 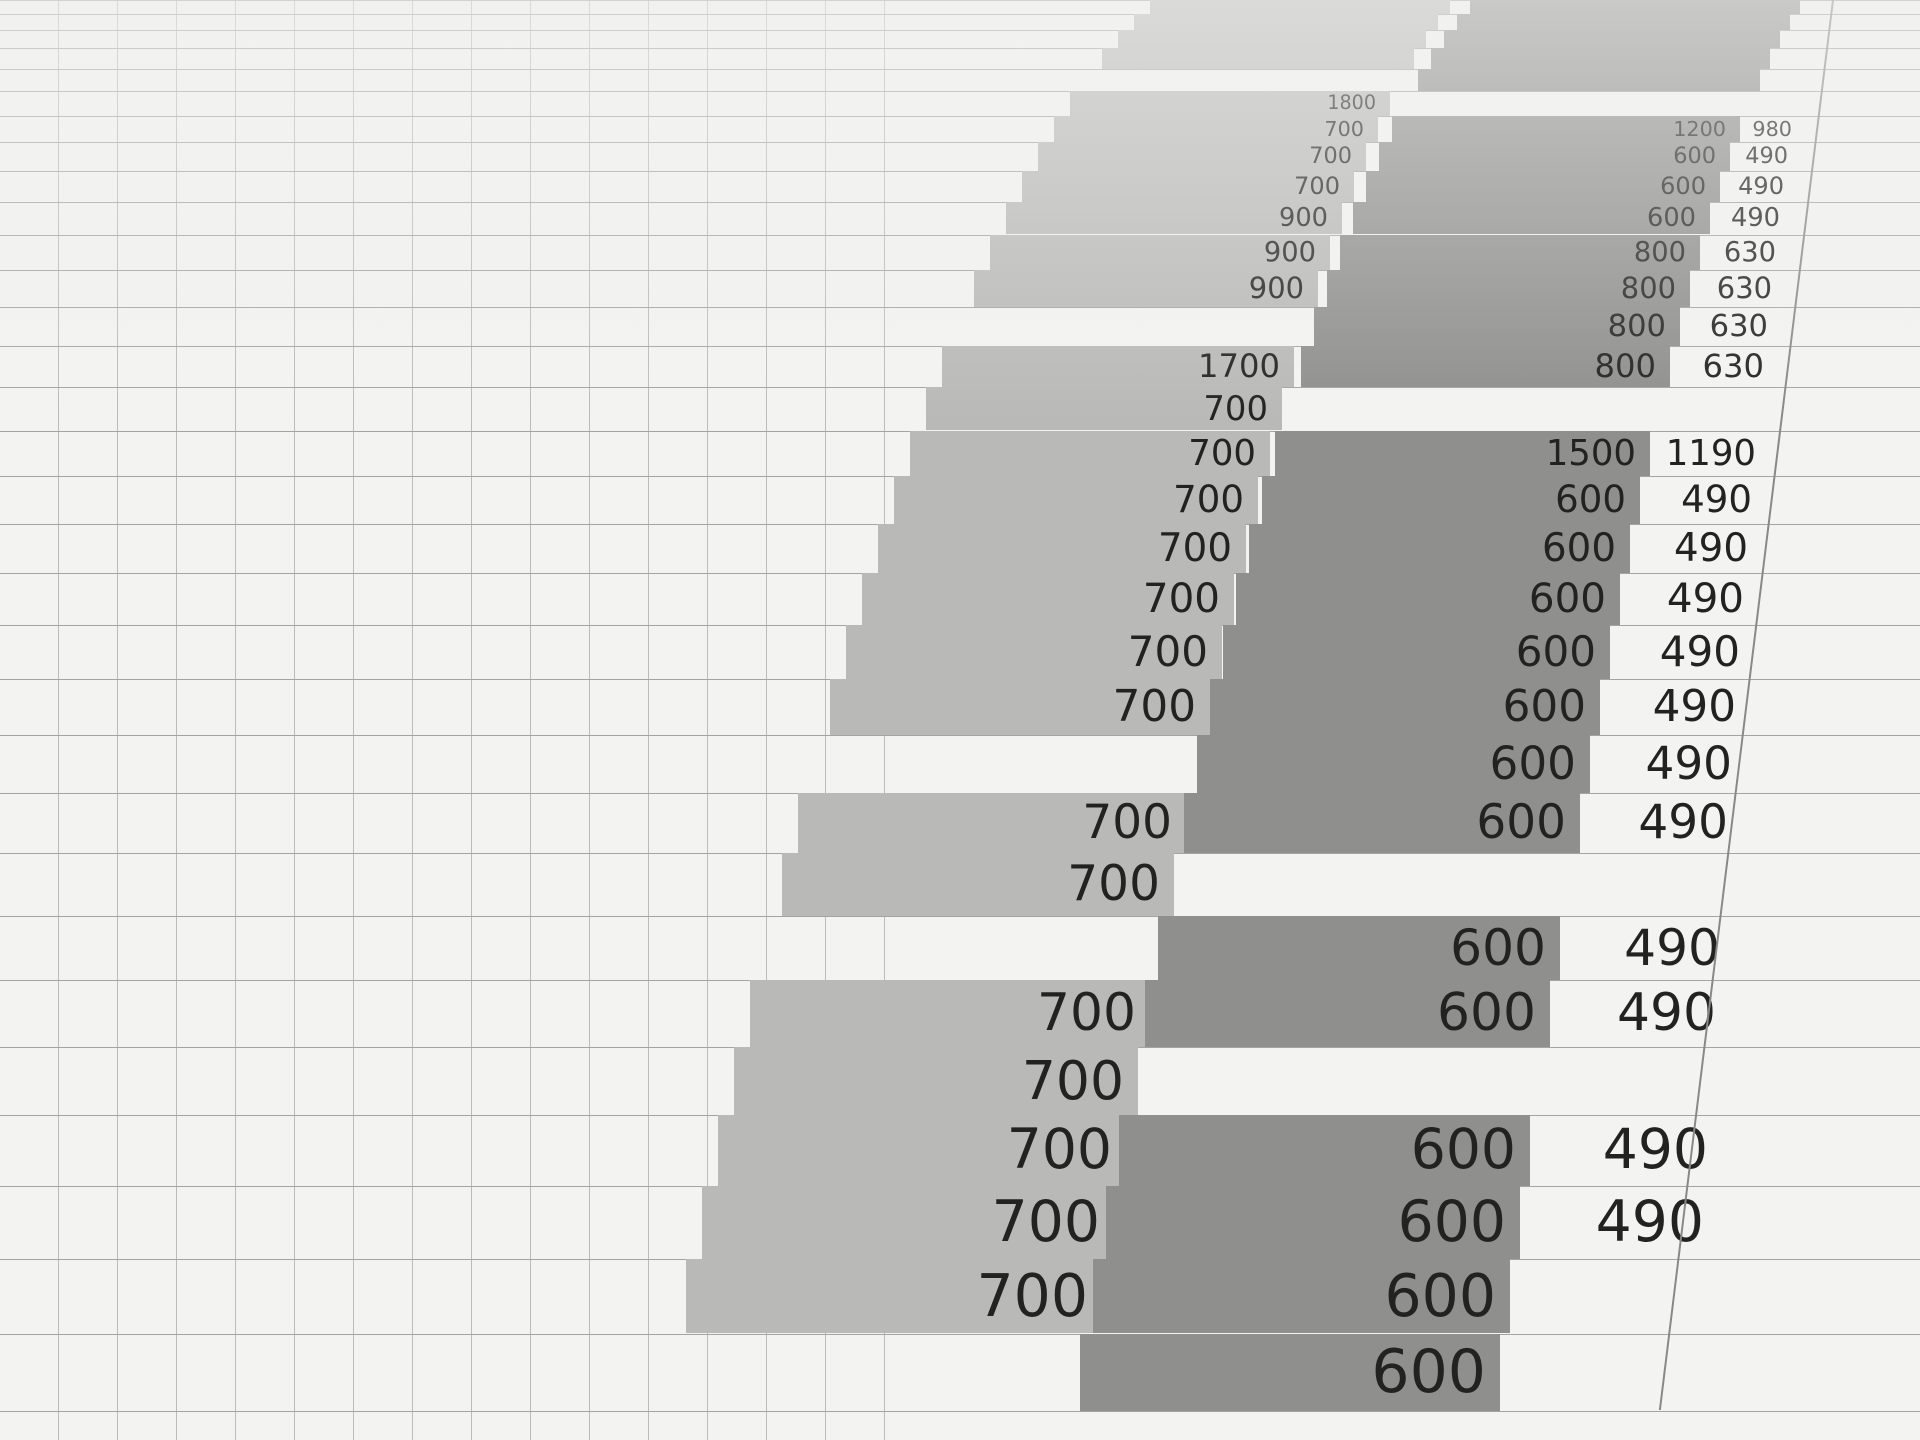 What do you see at coordinates (1772, 128) in the screenshot?
I see `value-cell: 980` at bounding box center [1772, 128].